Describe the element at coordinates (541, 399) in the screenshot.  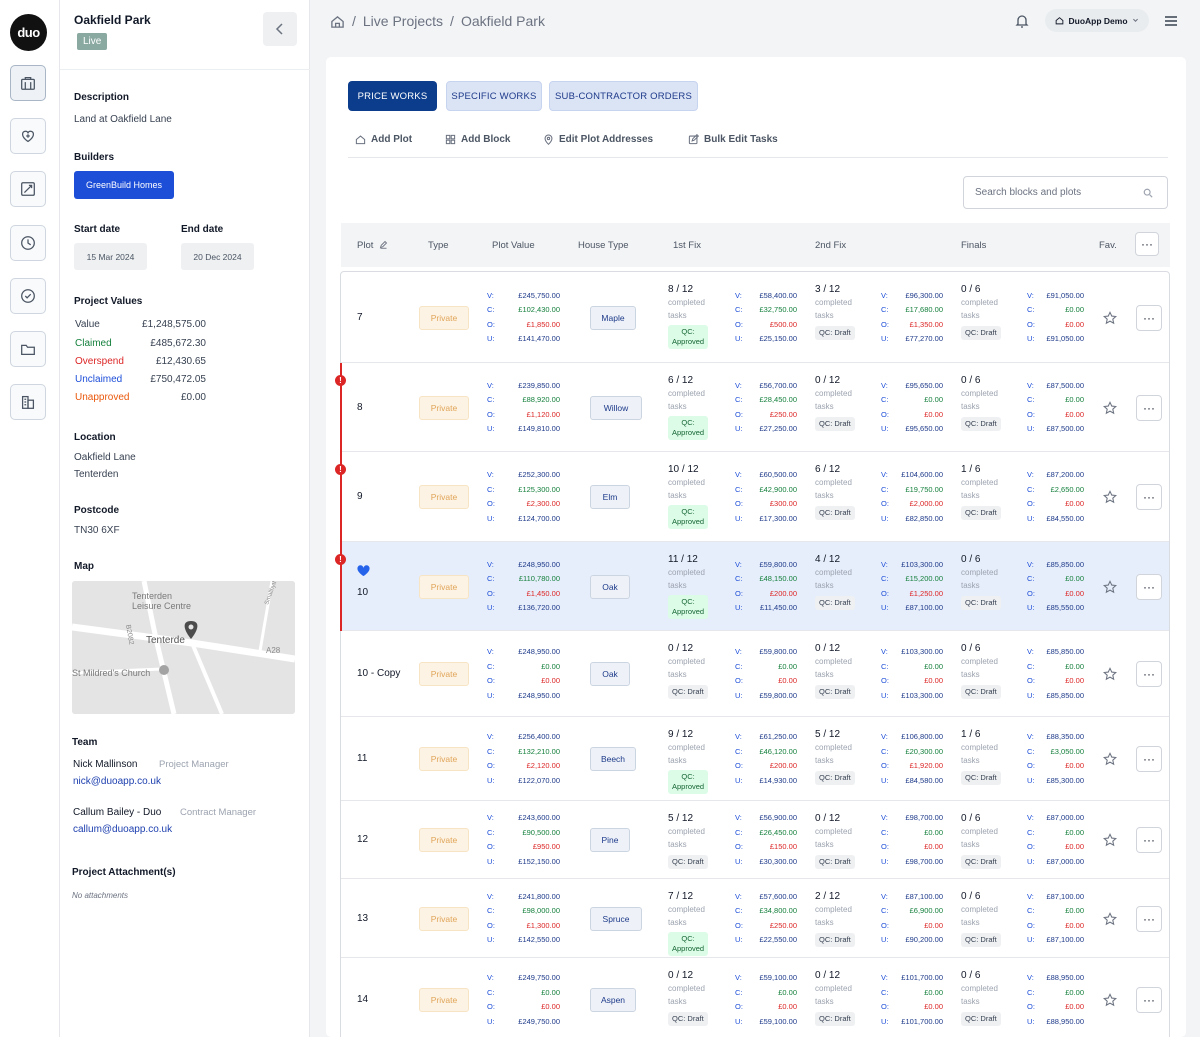
I see `finance-c-amount: £88,920.00` at that location.